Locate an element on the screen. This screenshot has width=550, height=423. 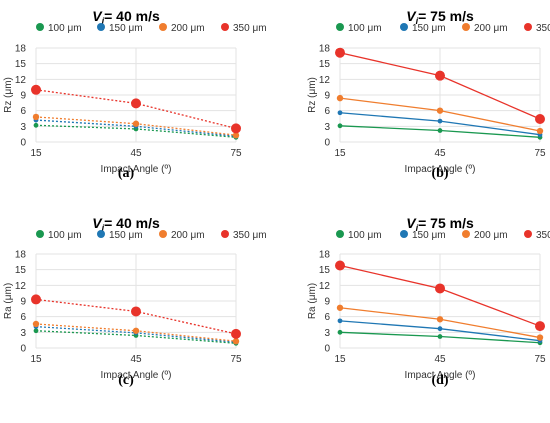
panel-label: (c) is located at coordinates (126, 380).